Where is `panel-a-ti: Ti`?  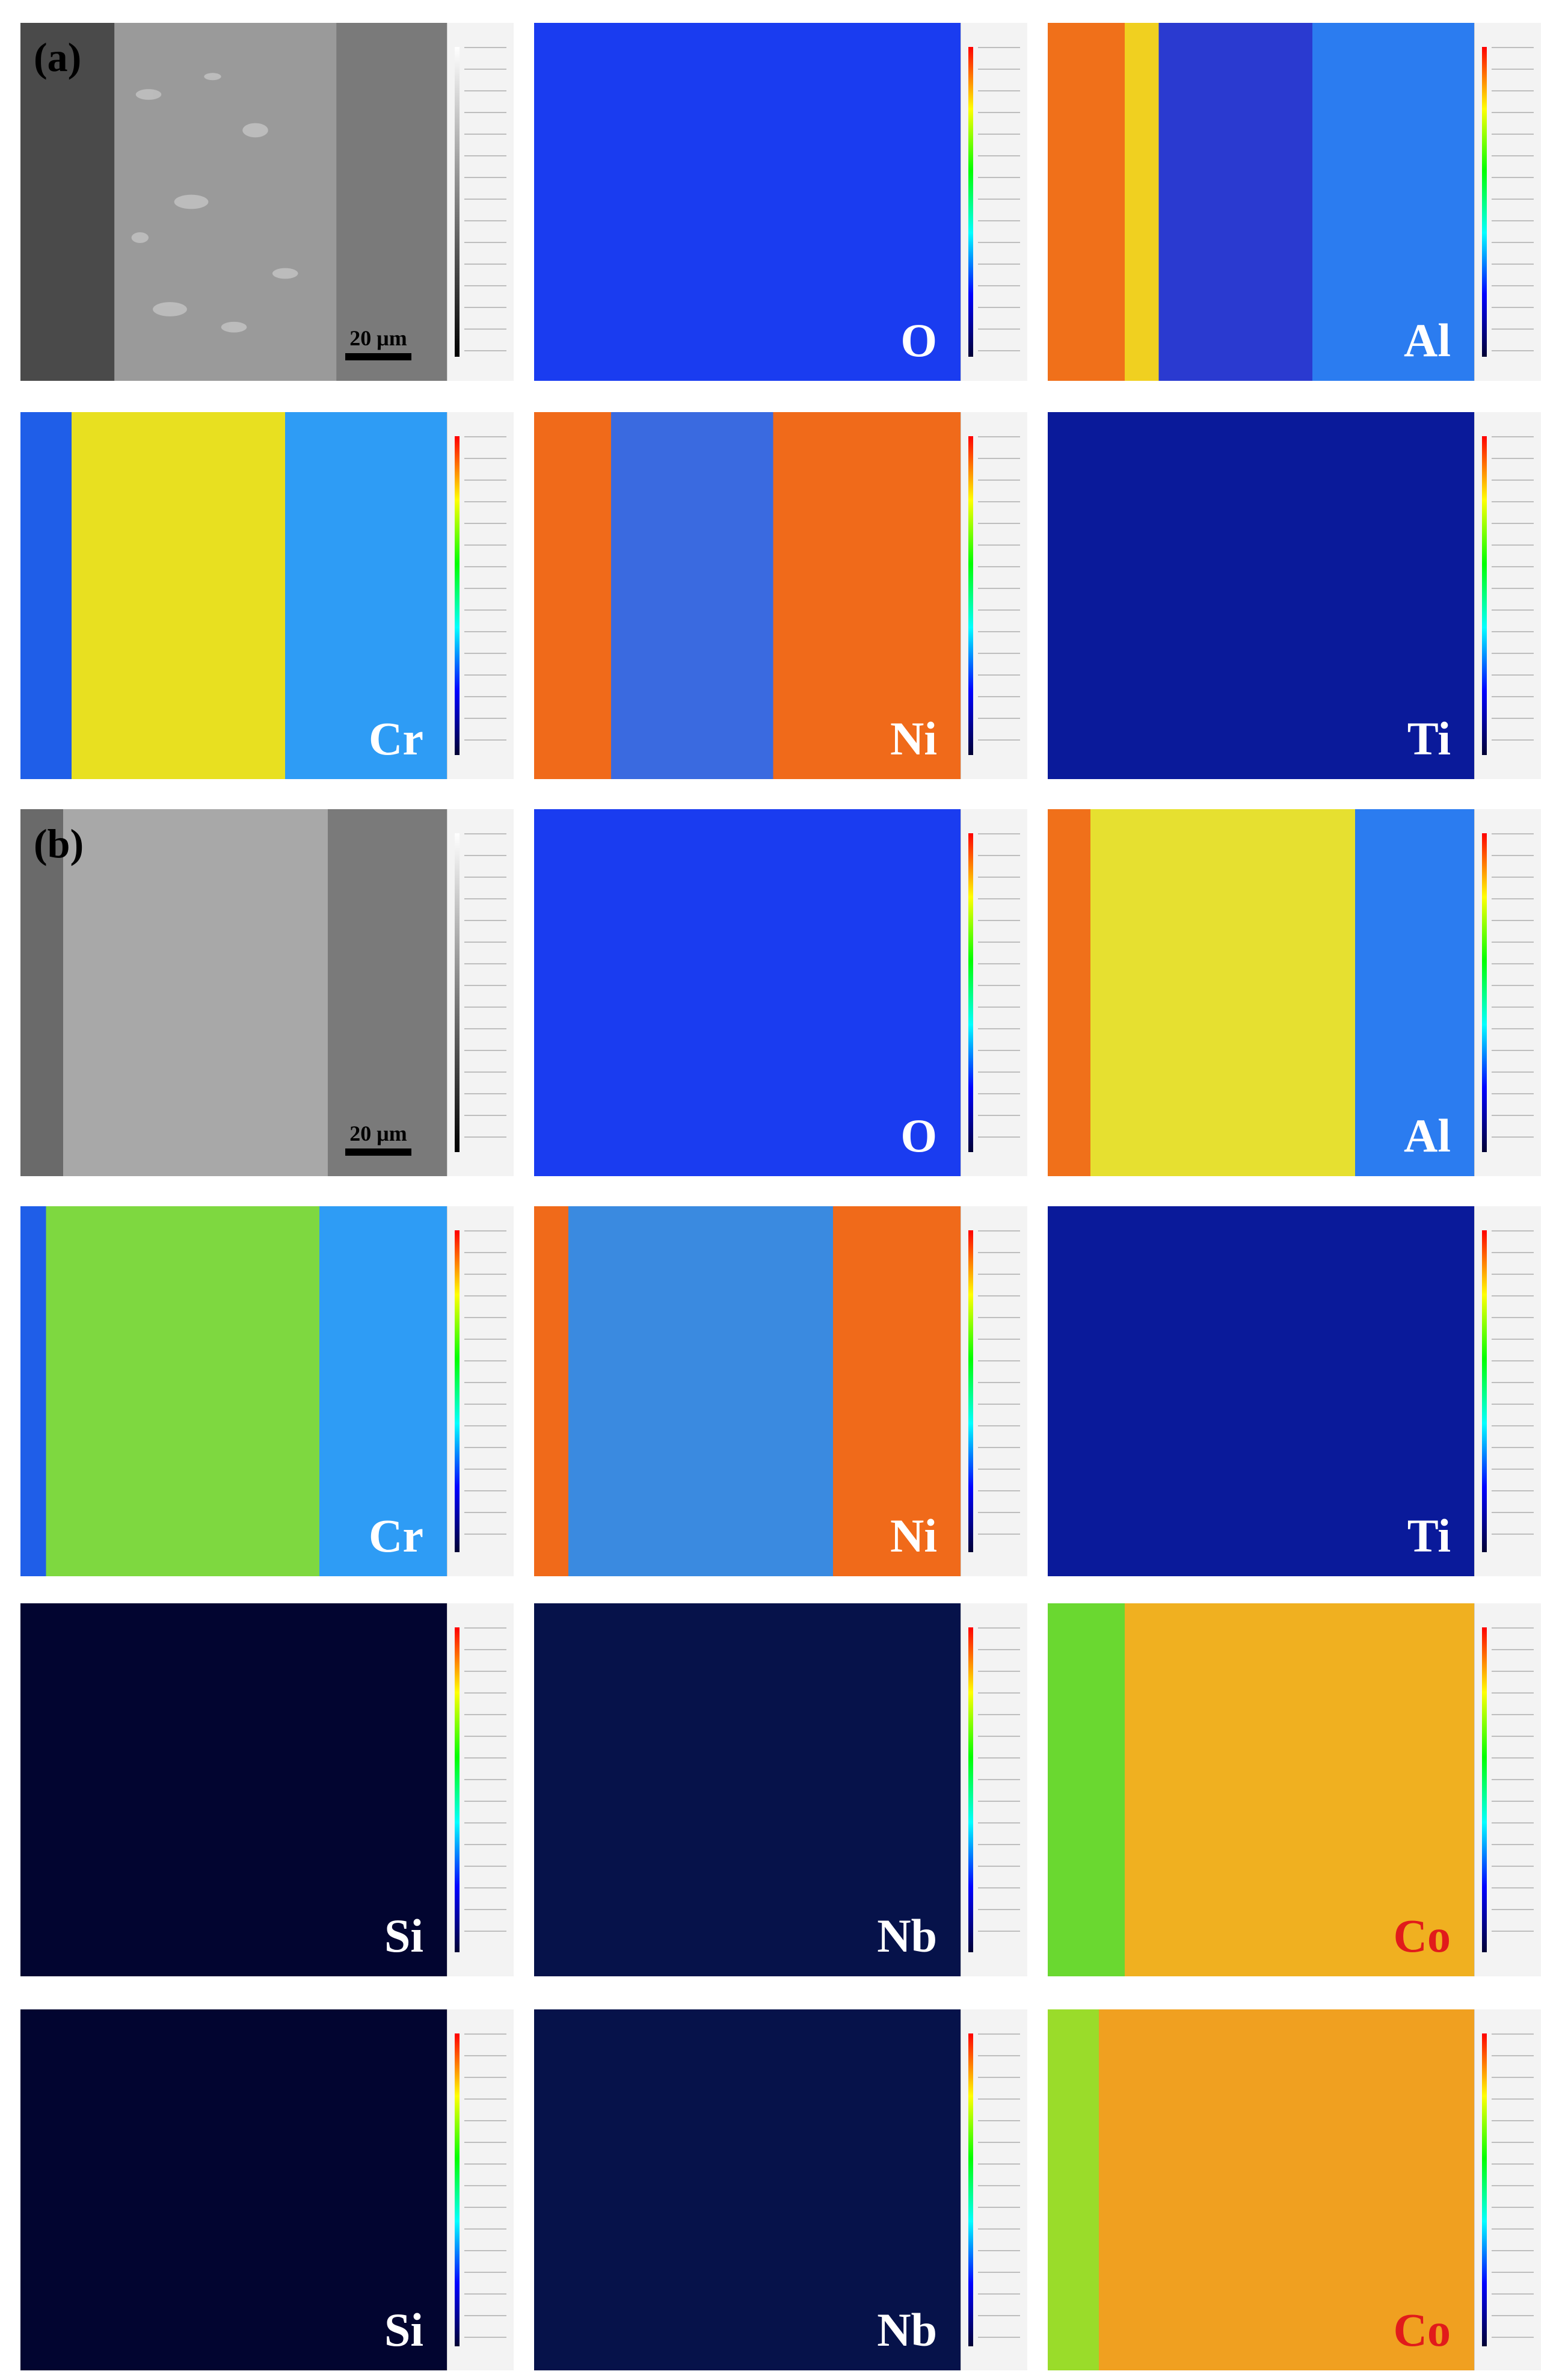
panel-a-ti: Ti is located at coordinates (1295, 595).